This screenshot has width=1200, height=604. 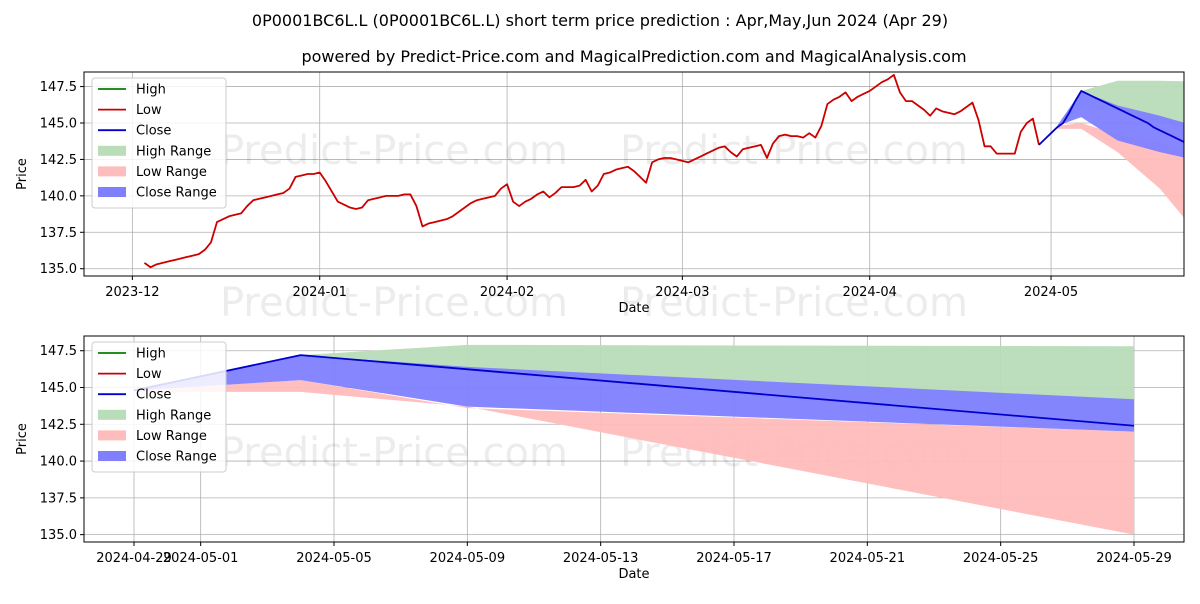 I want to click on x-tick-label: 2024-04, so click(x=870, y=292).